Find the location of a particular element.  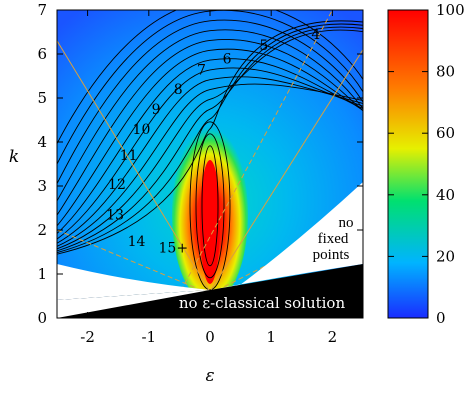

no-fixed-points-label-3: points is located at coordinates (331, 255).